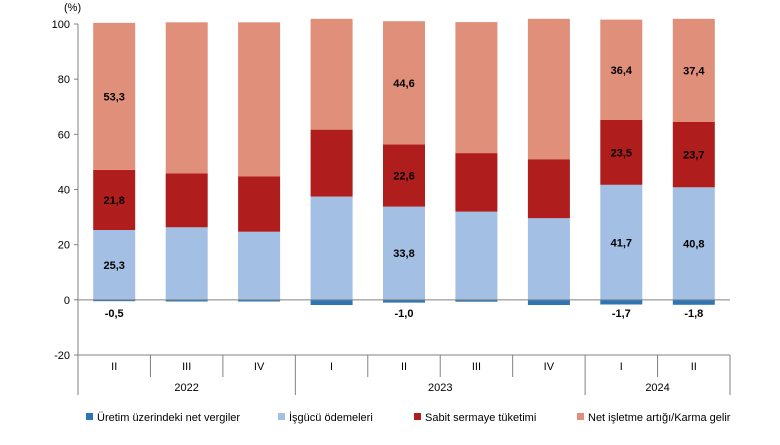  I want to click on data-label: -1,8, so click(693, 314).